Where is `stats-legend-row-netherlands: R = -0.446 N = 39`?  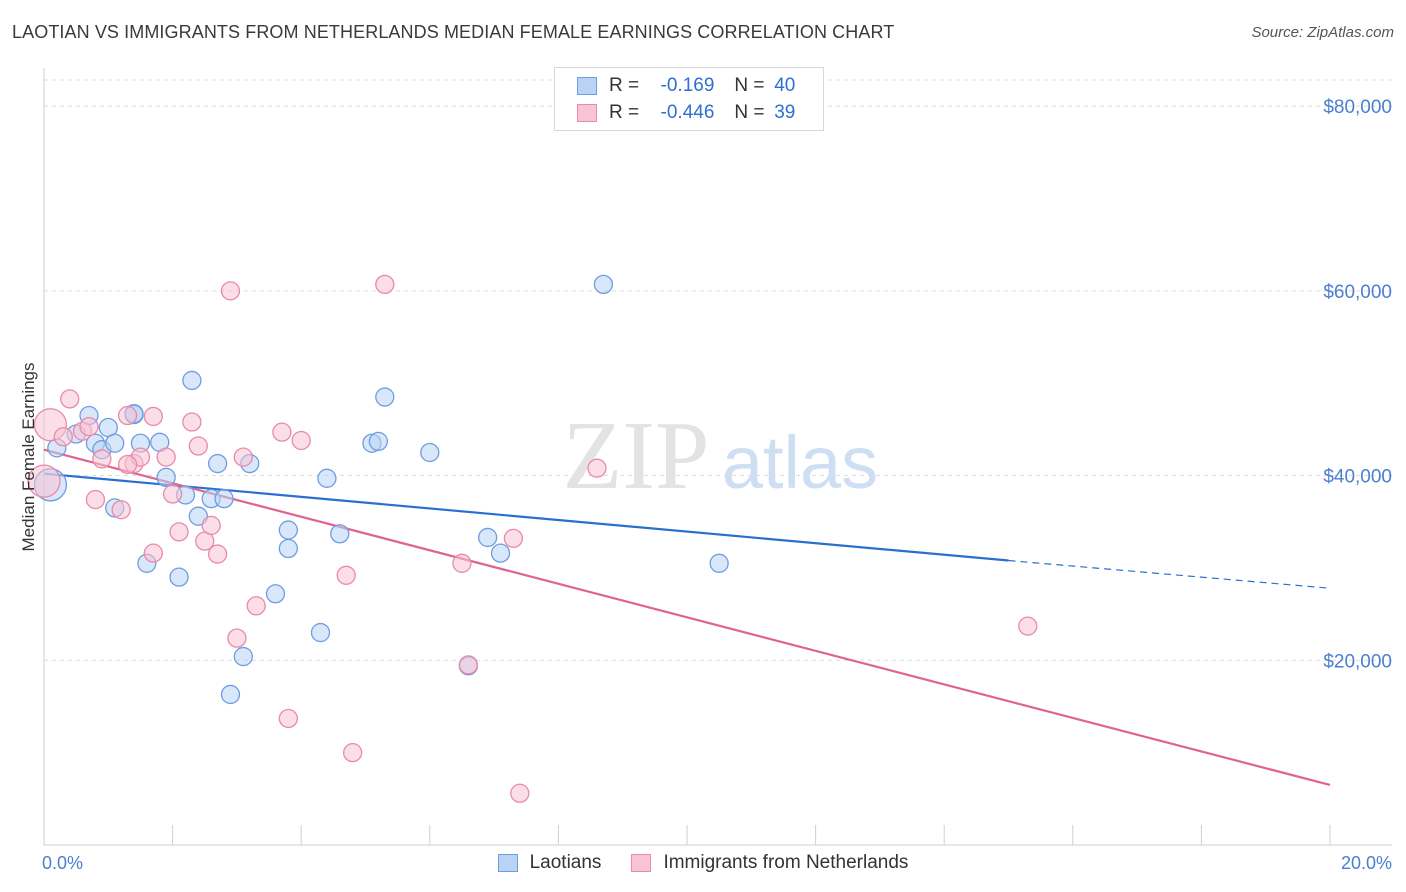 stats-legend-row-netherlands: R = -0.446 N = 39 is located at coordinates (688, 113).